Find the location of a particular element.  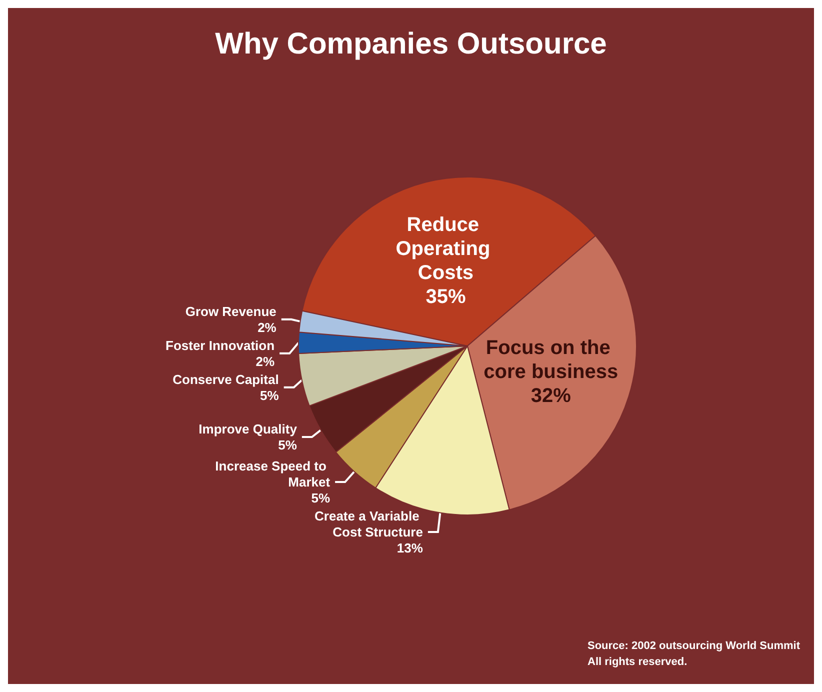

slice-label: Improve Quality is located at coordinates (248, 428).